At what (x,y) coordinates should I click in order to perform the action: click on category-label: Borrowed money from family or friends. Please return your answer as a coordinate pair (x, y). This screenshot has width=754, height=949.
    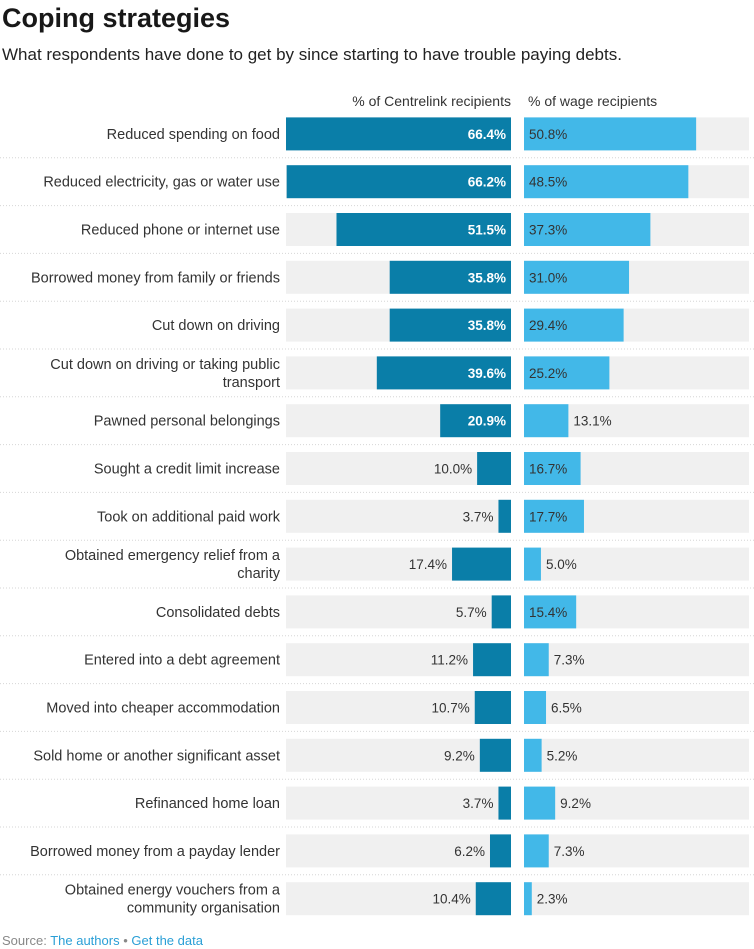
    Looking at the image, I should click on (155, 278).